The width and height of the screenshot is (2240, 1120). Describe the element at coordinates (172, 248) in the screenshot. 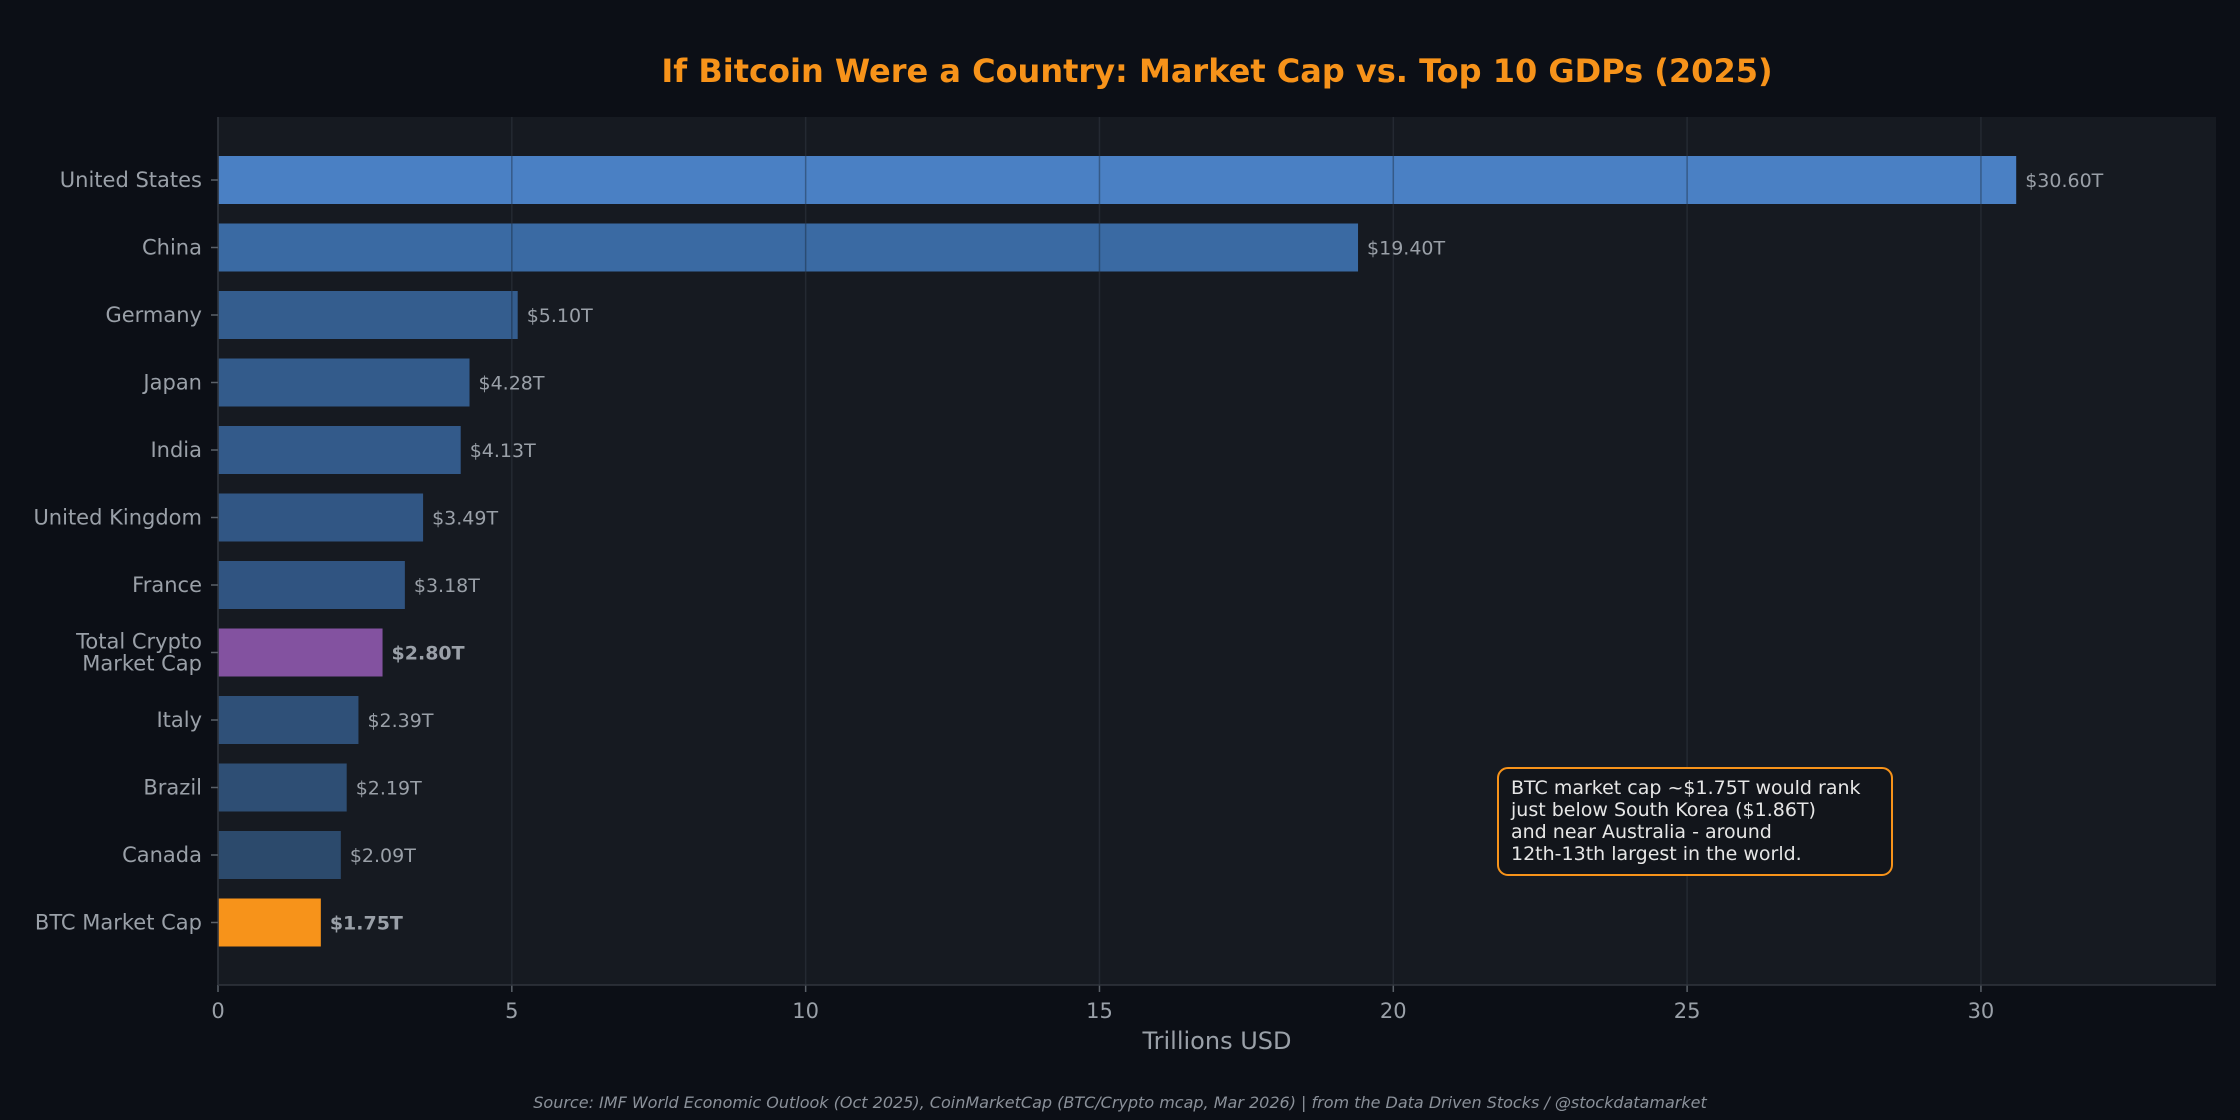

I see `category-label-china: China` at that location.